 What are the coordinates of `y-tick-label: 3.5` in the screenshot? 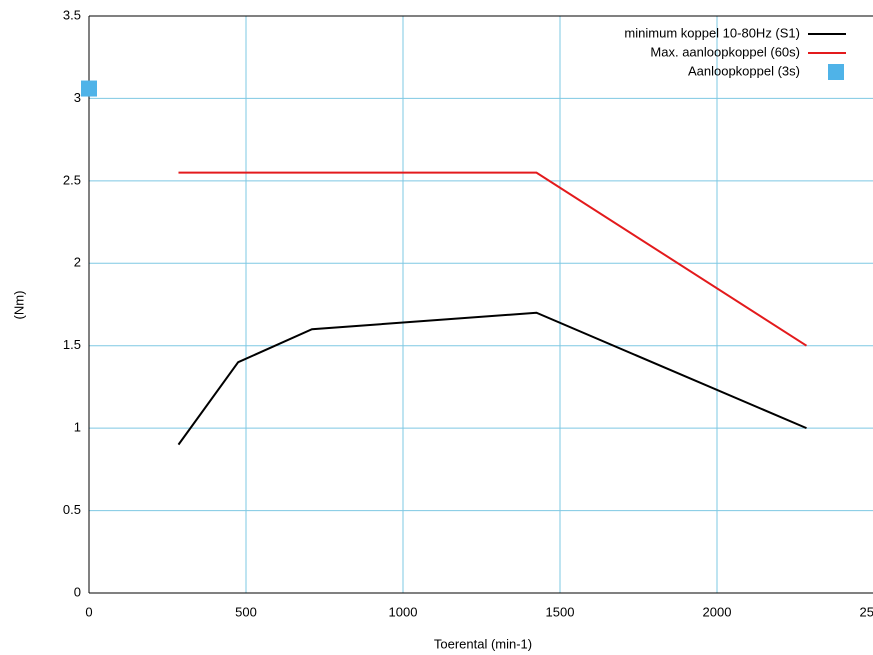 It's located at (72, 14).